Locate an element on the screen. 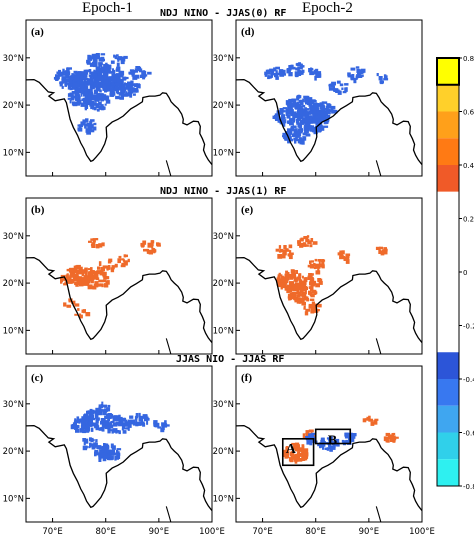 The width and height of the screenshot is (474, 542). region-box-a is located at coordinates (298, 452).